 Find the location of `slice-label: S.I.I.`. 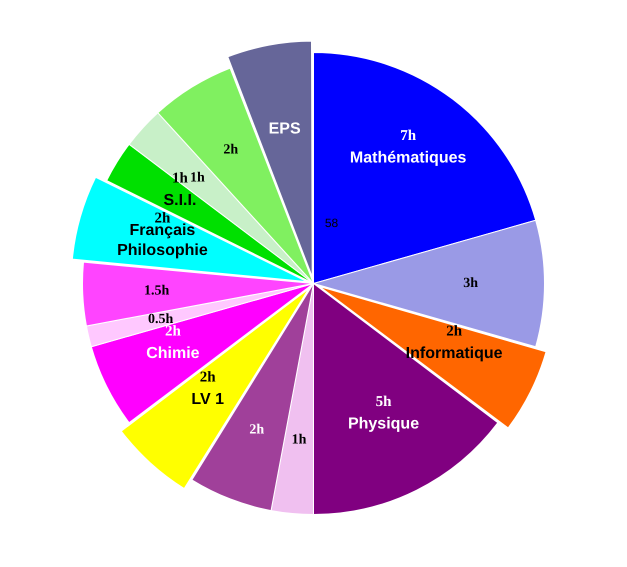

slice-label: S.I.I. is located at coordinates (179, 201).